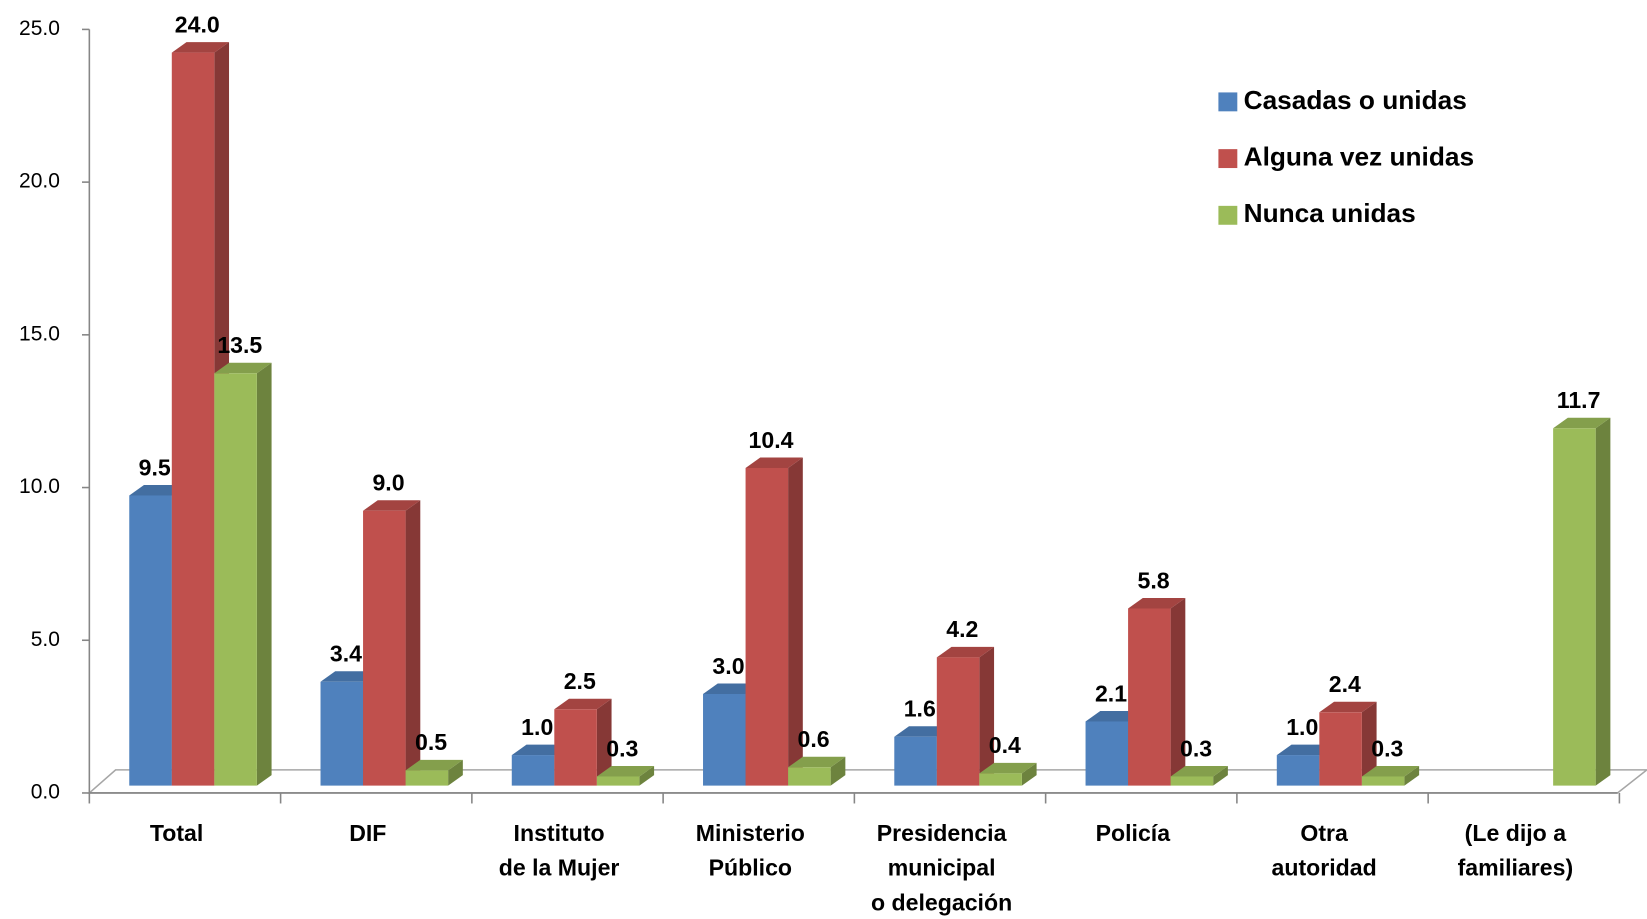  Describe the element at coordinates (942, 833) in the screenshot. I see `x-tick-label: Presidencia` at that location.